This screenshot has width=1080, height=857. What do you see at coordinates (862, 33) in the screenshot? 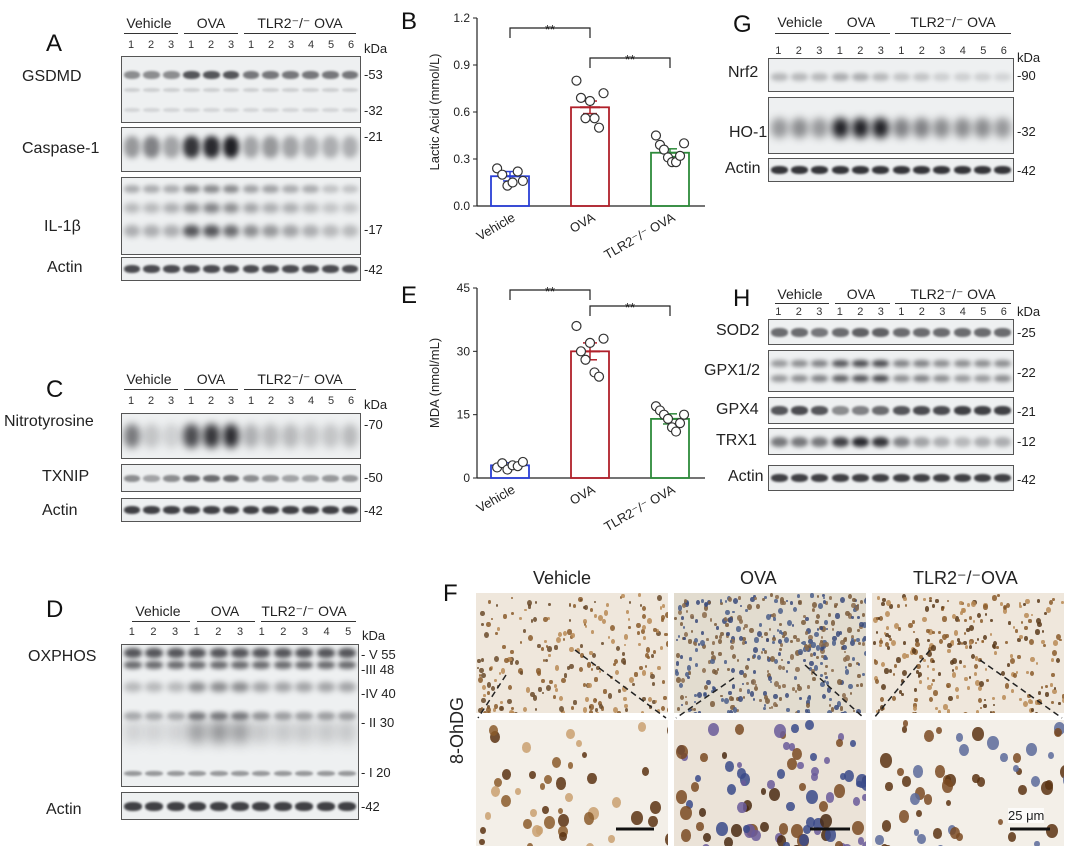
I see `group-line` at bounding box center [862, 33].